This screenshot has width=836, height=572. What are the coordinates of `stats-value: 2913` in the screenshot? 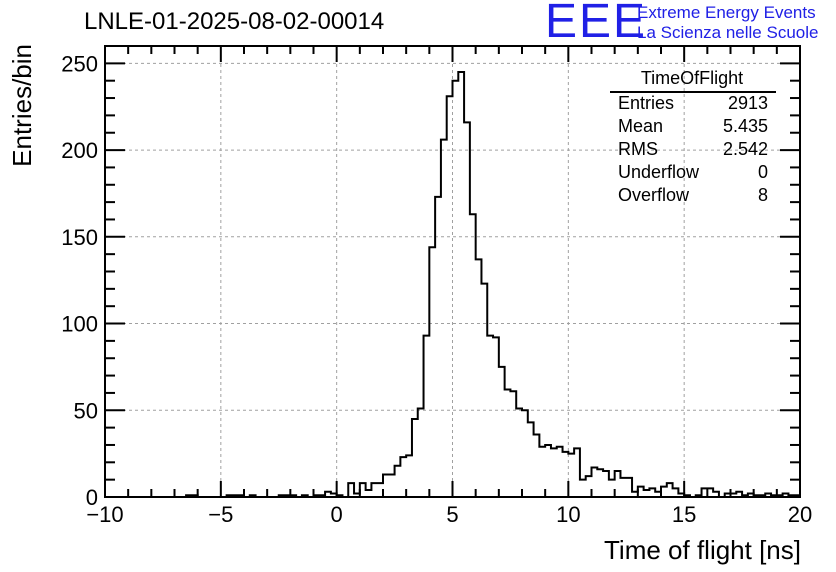 It's located at (747, 103).